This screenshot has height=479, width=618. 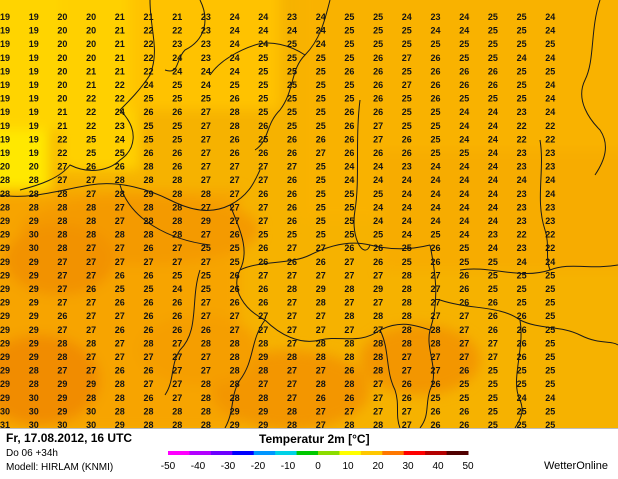 What do you see at coordinates (5, 424) in the screenshot?
I see `temperature-value: 31` at bounding box center [5, 424].